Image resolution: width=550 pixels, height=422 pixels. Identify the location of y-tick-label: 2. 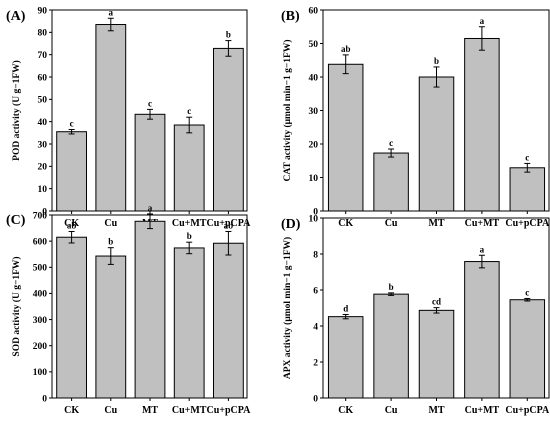
(315, 363).